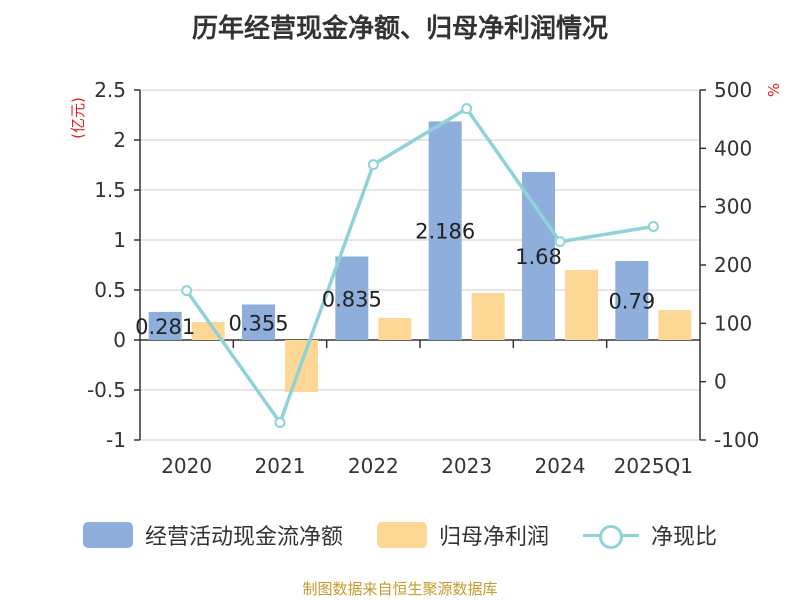 This screenshot has height=600, width=800. Describe the element at coordinates (186, 466) in the screenshot. I see `x-axis-tick-label: 2020` at that location.